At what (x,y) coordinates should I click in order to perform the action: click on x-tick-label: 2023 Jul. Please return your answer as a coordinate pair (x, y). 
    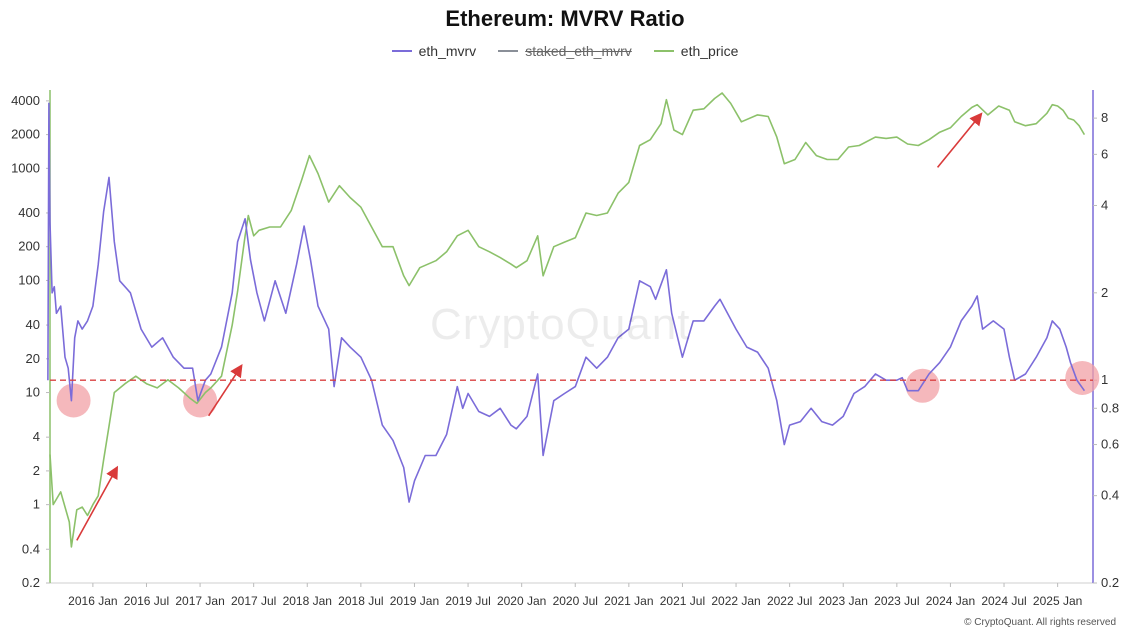
    Looking at the image, I should click on (896, 601).